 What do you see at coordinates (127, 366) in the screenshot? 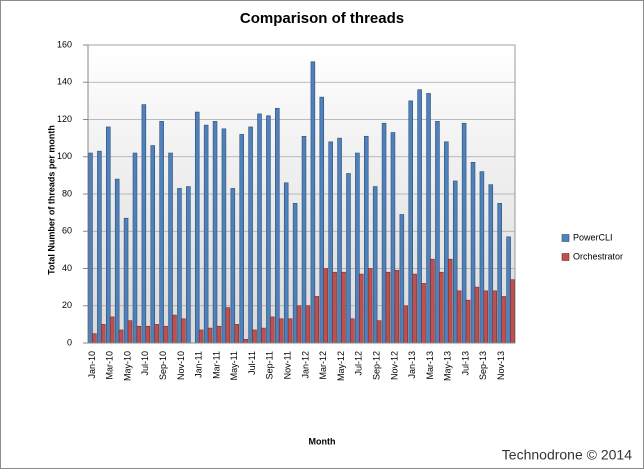
I see `x-tick-label: May-10` at bounding box center [127, 366].